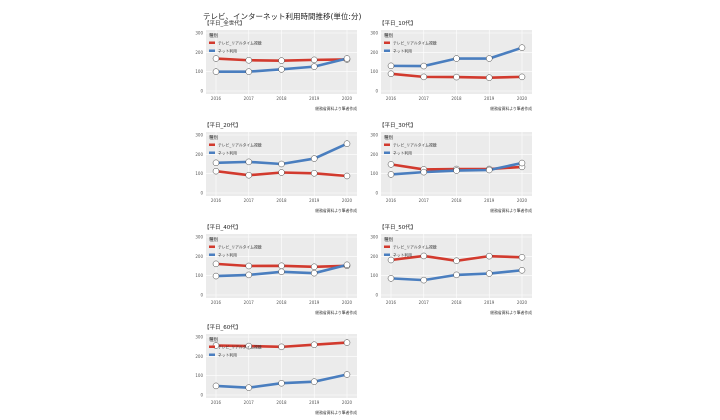 The width and height of the screenshot is (720, 420). What do you see at coordinates (222, 125) in the screenshot?
I see `chart-title: 【平日_20代】` at bounding box center [222, 125].